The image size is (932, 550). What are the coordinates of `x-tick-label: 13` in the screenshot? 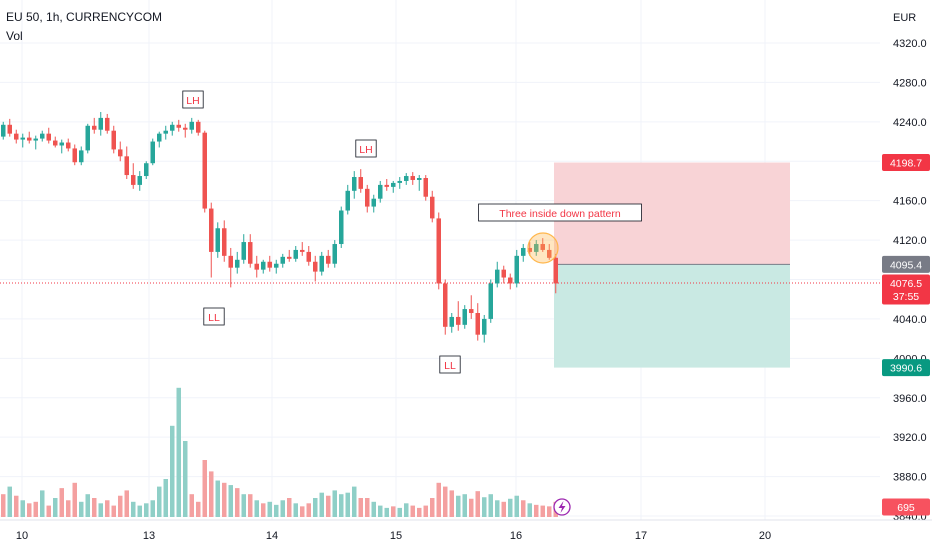 It's located at (149, 536).